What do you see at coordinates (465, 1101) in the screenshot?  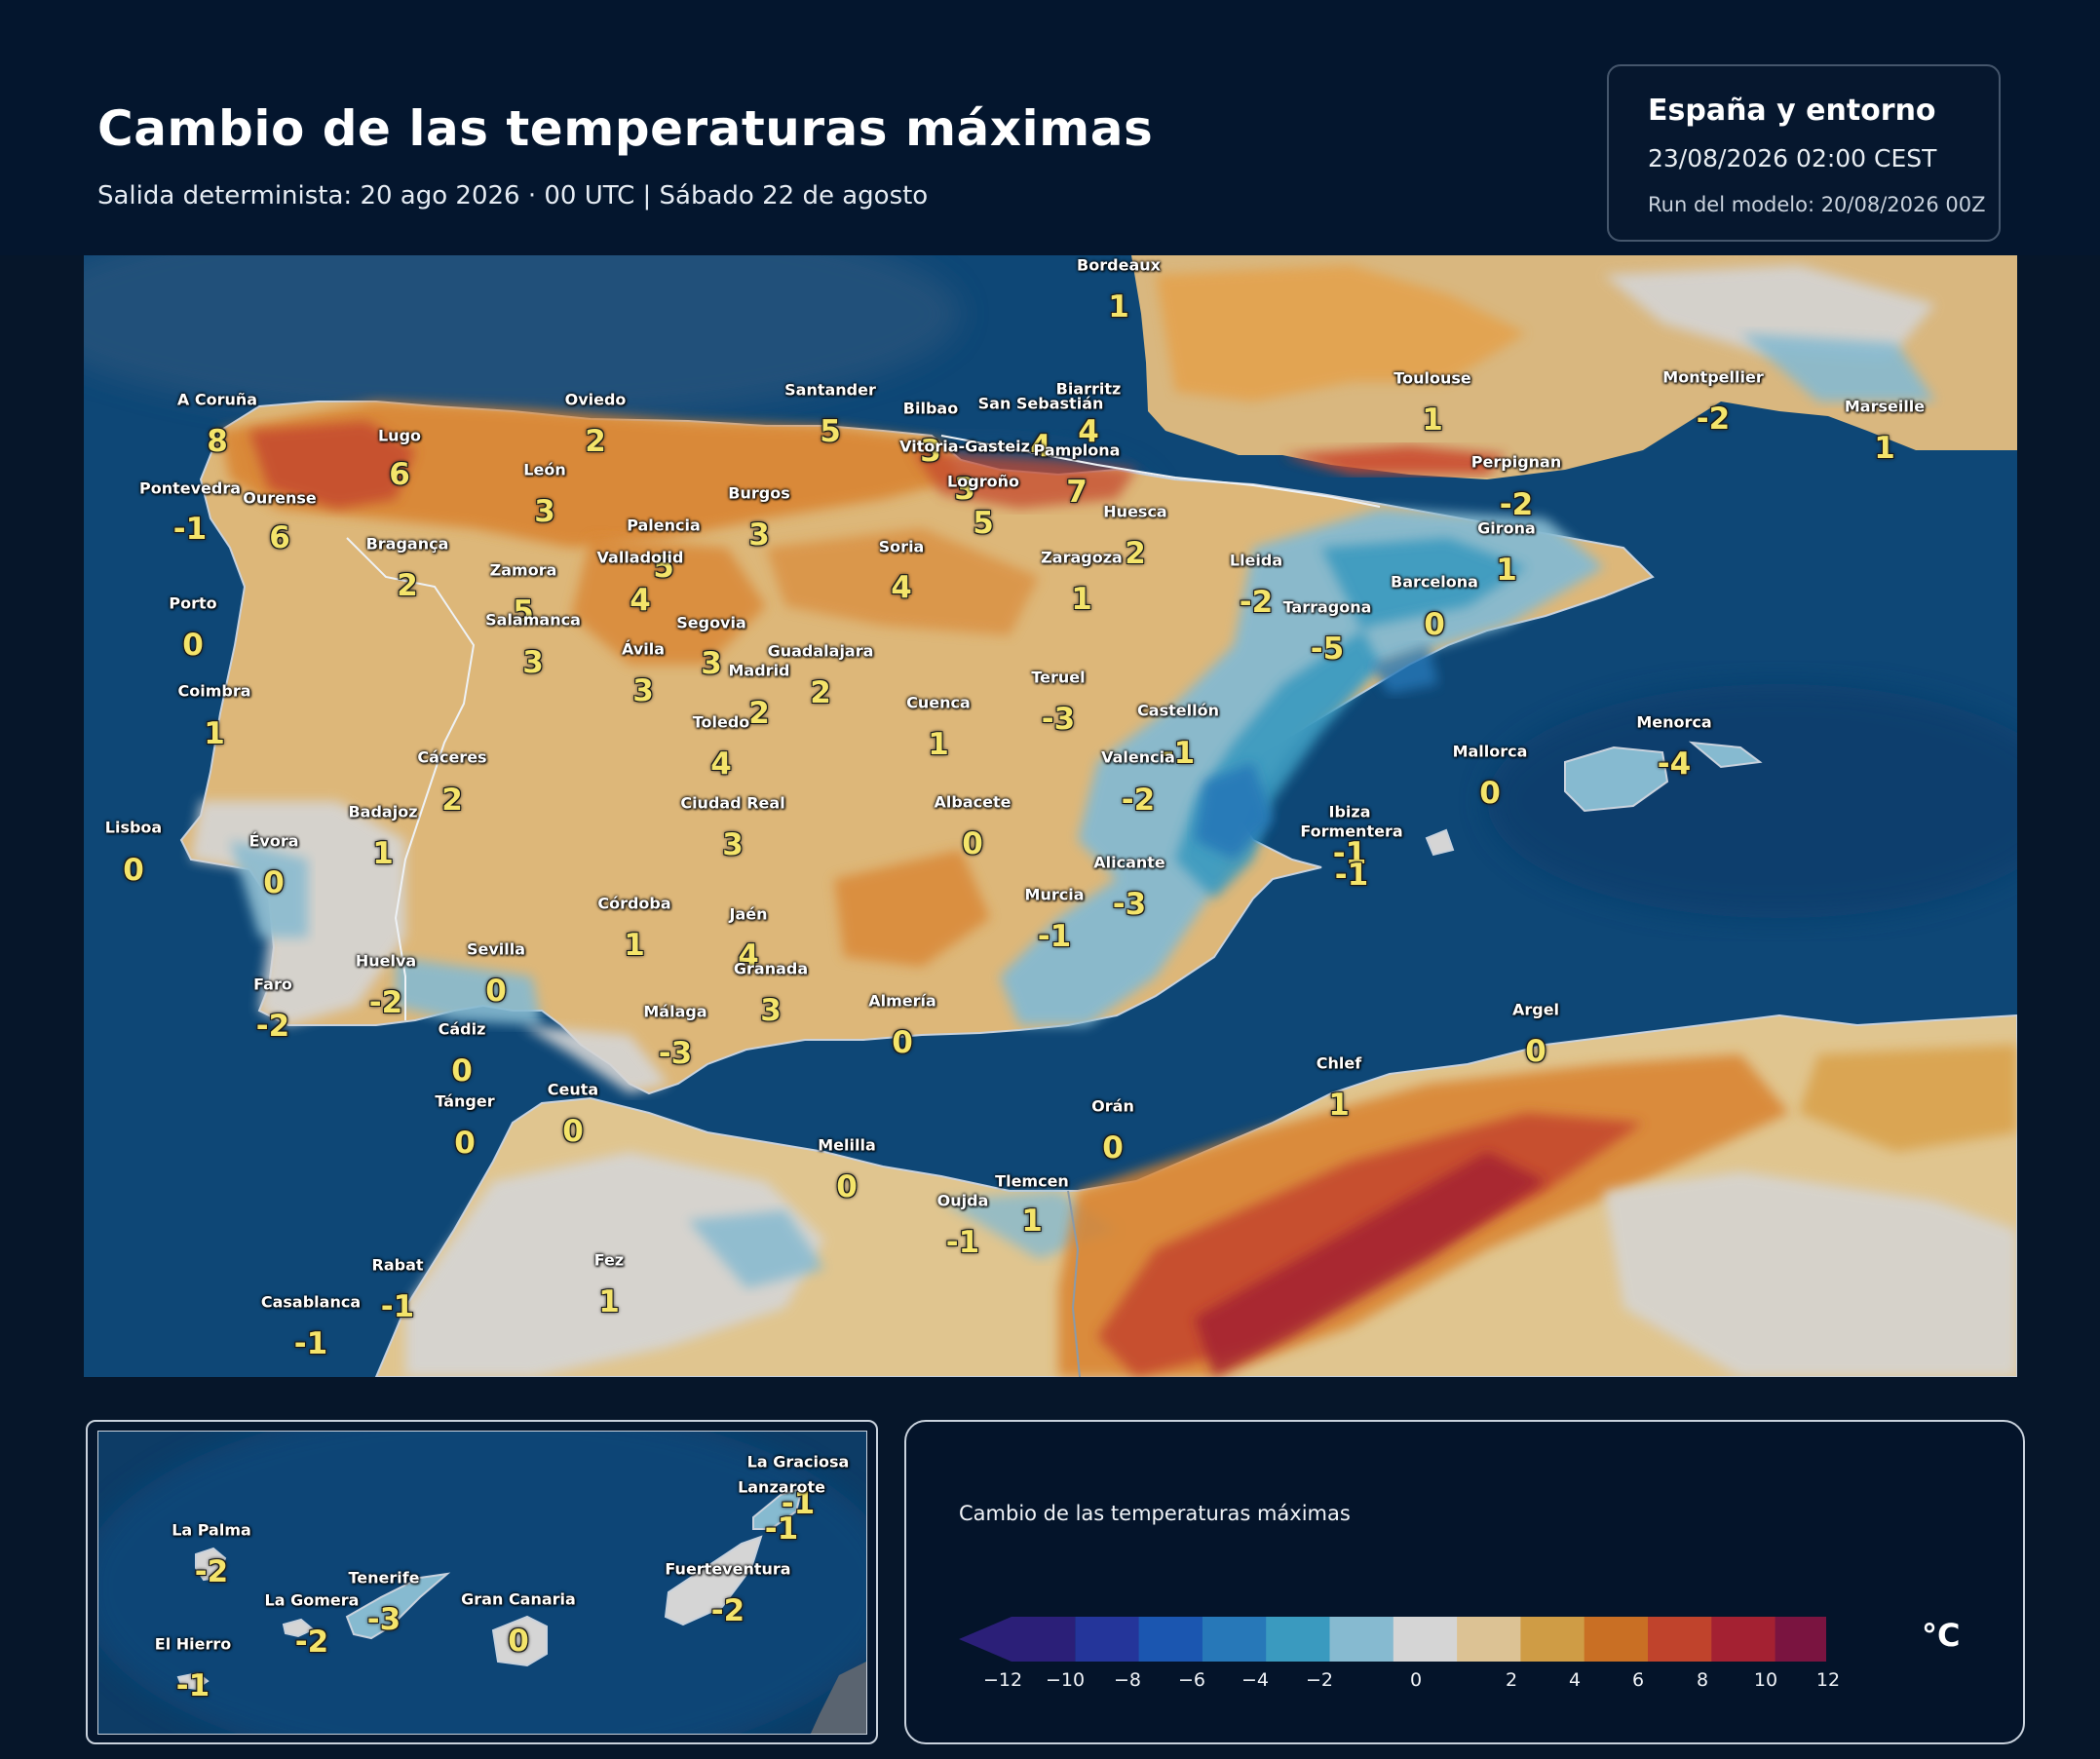 I see `map-city-label: Tánger` at bounding box center [465, 1101].